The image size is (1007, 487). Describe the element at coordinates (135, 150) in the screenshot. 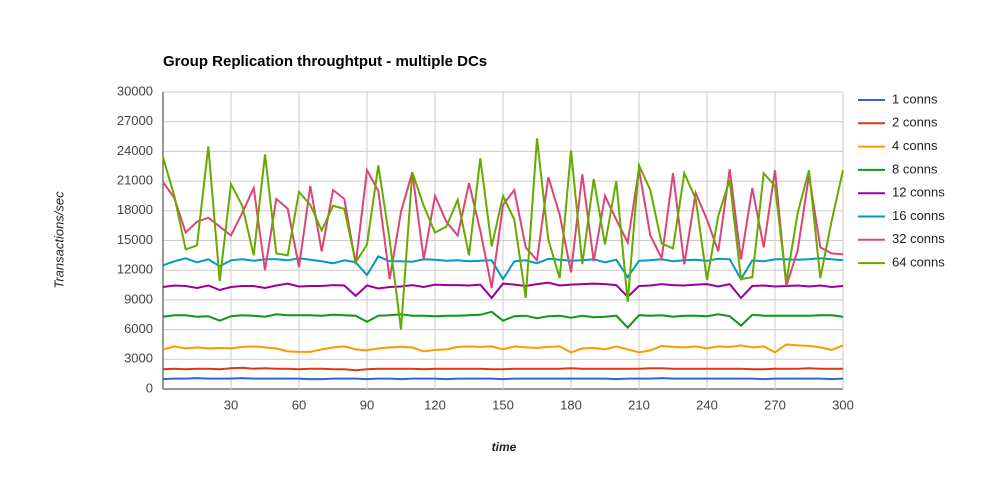

I see `y-tick-label: 24000` at that location.